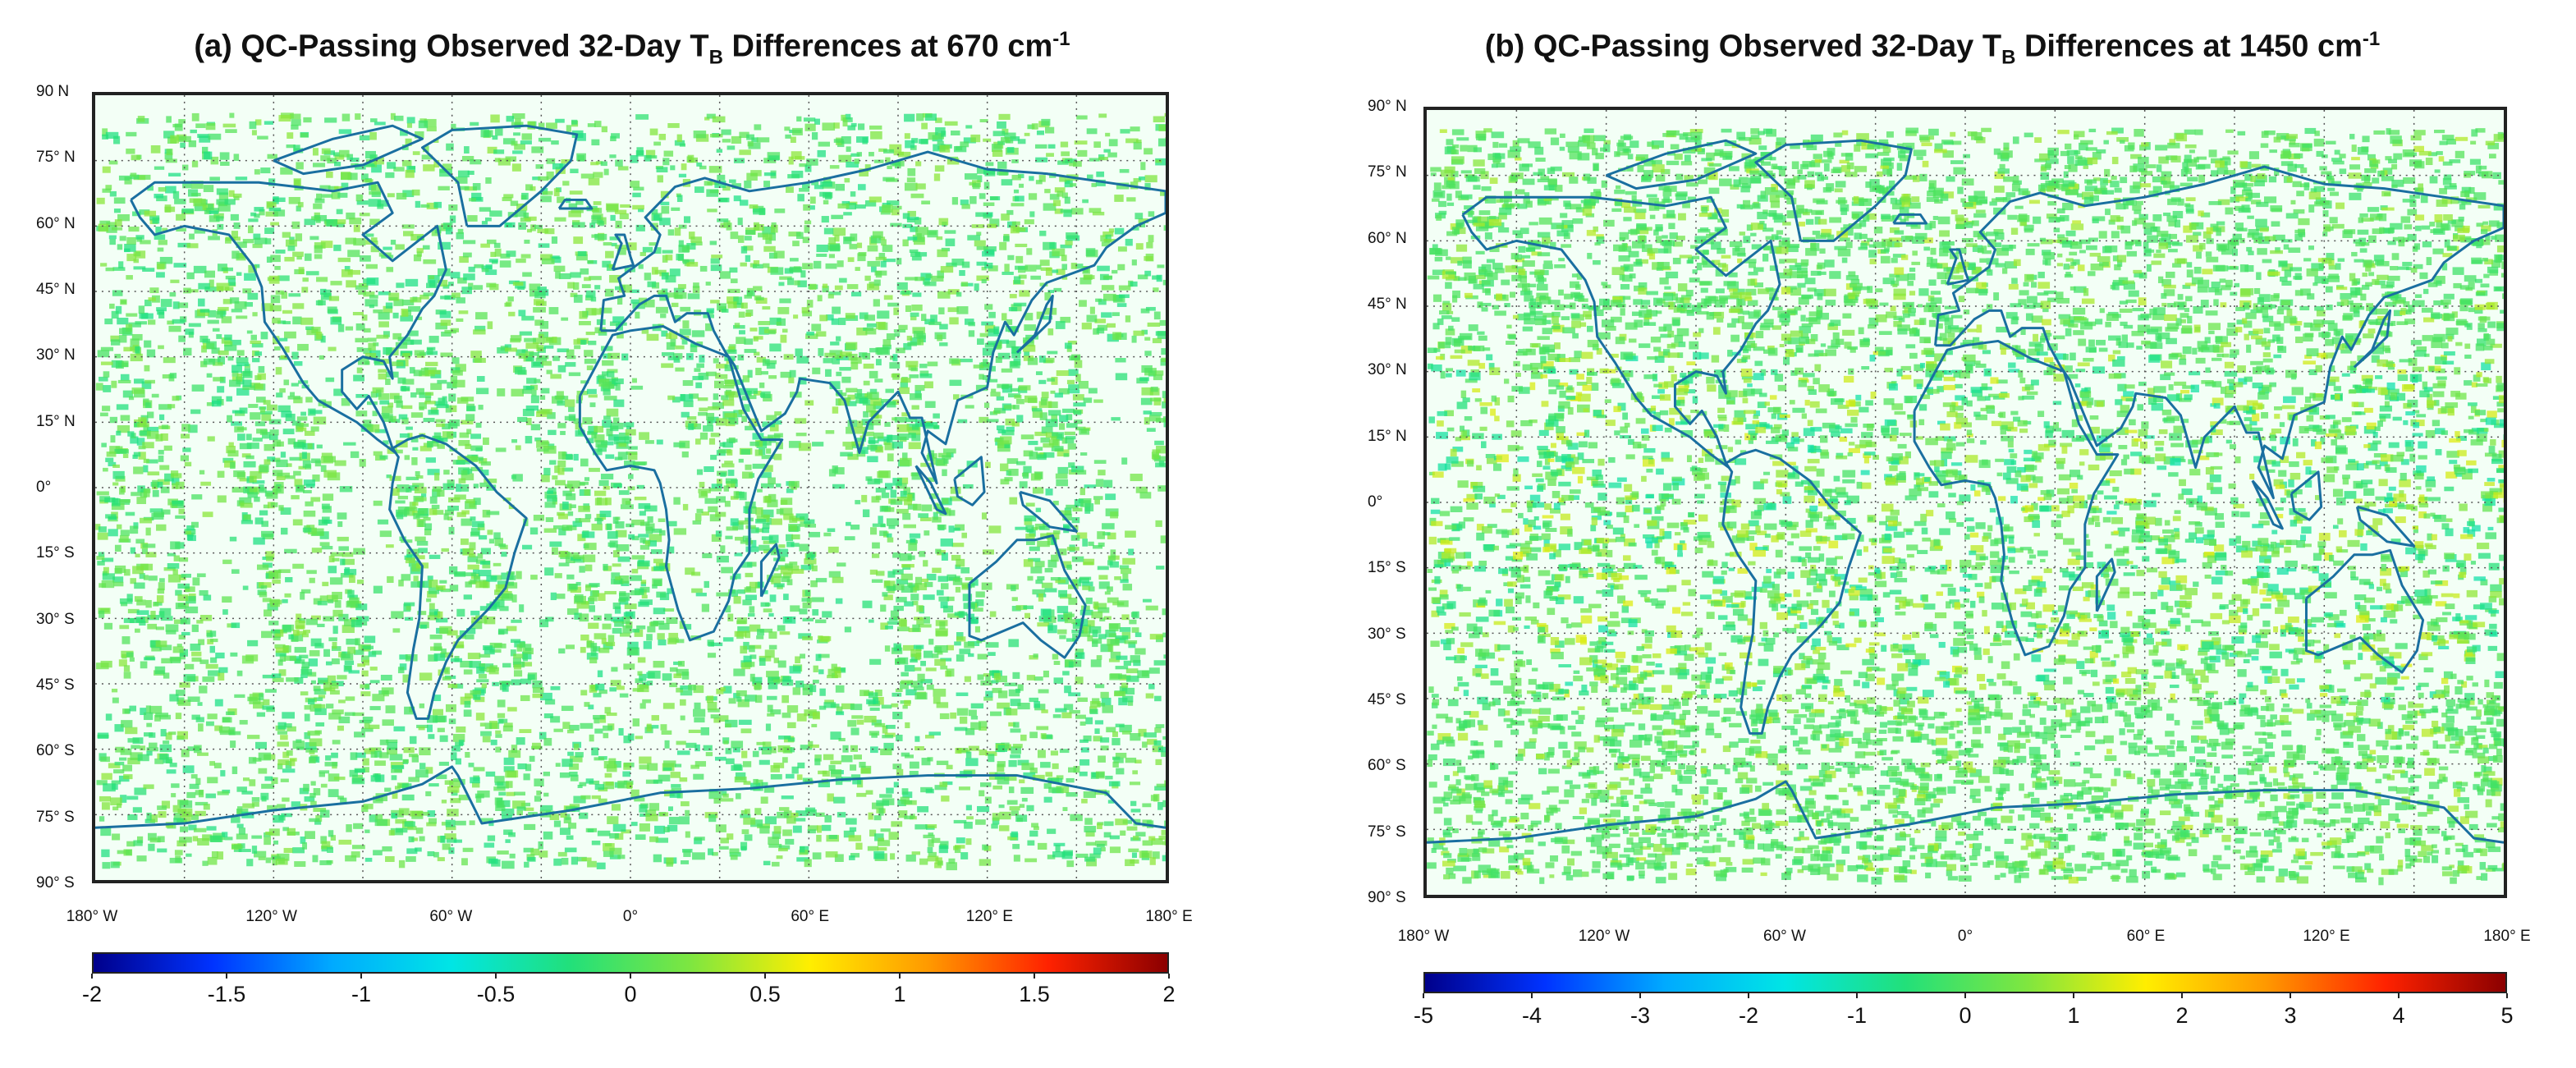  I want to click on colorbar-tick-label: -5, so click(1424, 1015).